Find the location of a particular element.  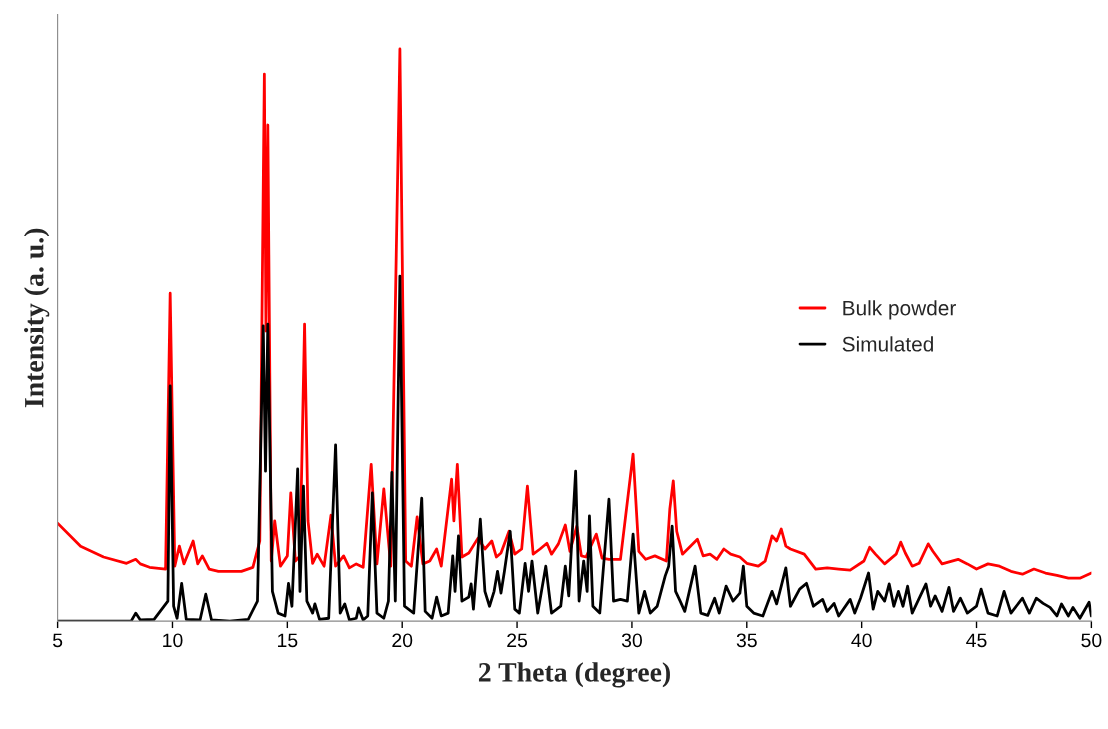

y-axis-title: Intensity (a. u.) is located at coordinates (37, 318).